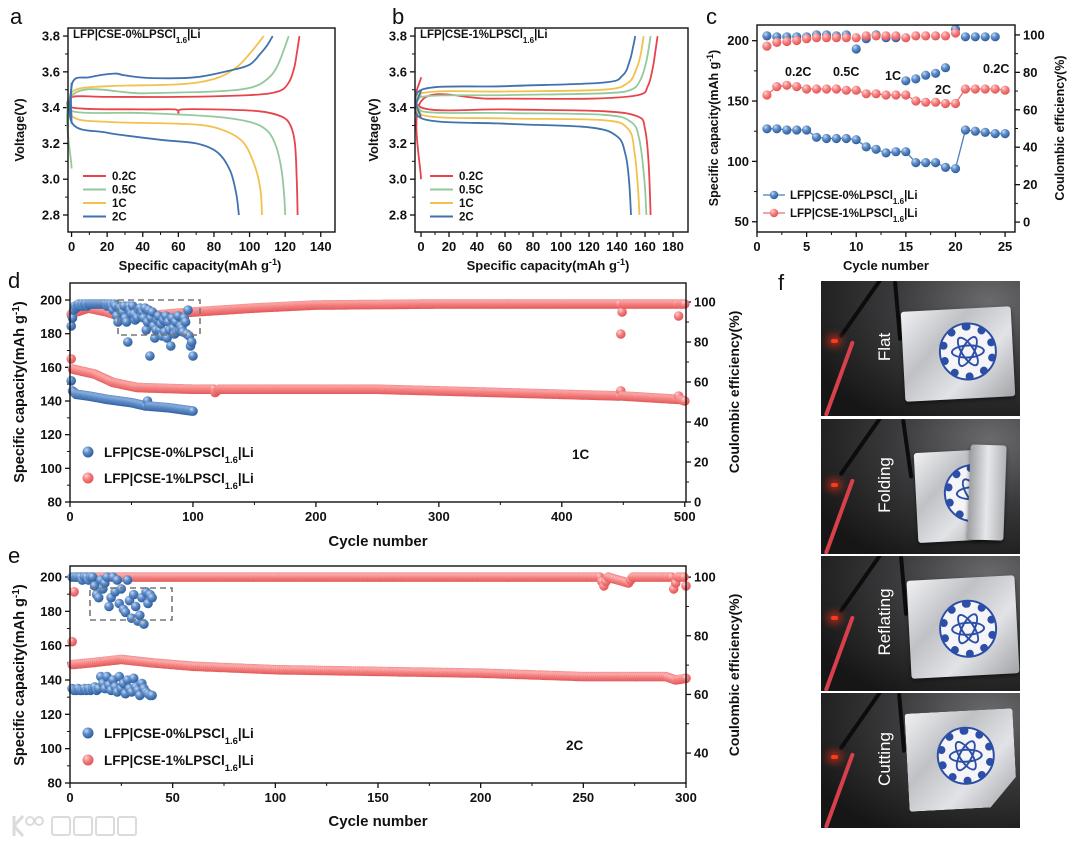  What do you see at coordinates (74, 826) in the screenshot?
I see `watermark-logo` at bounding box center [74, 826].